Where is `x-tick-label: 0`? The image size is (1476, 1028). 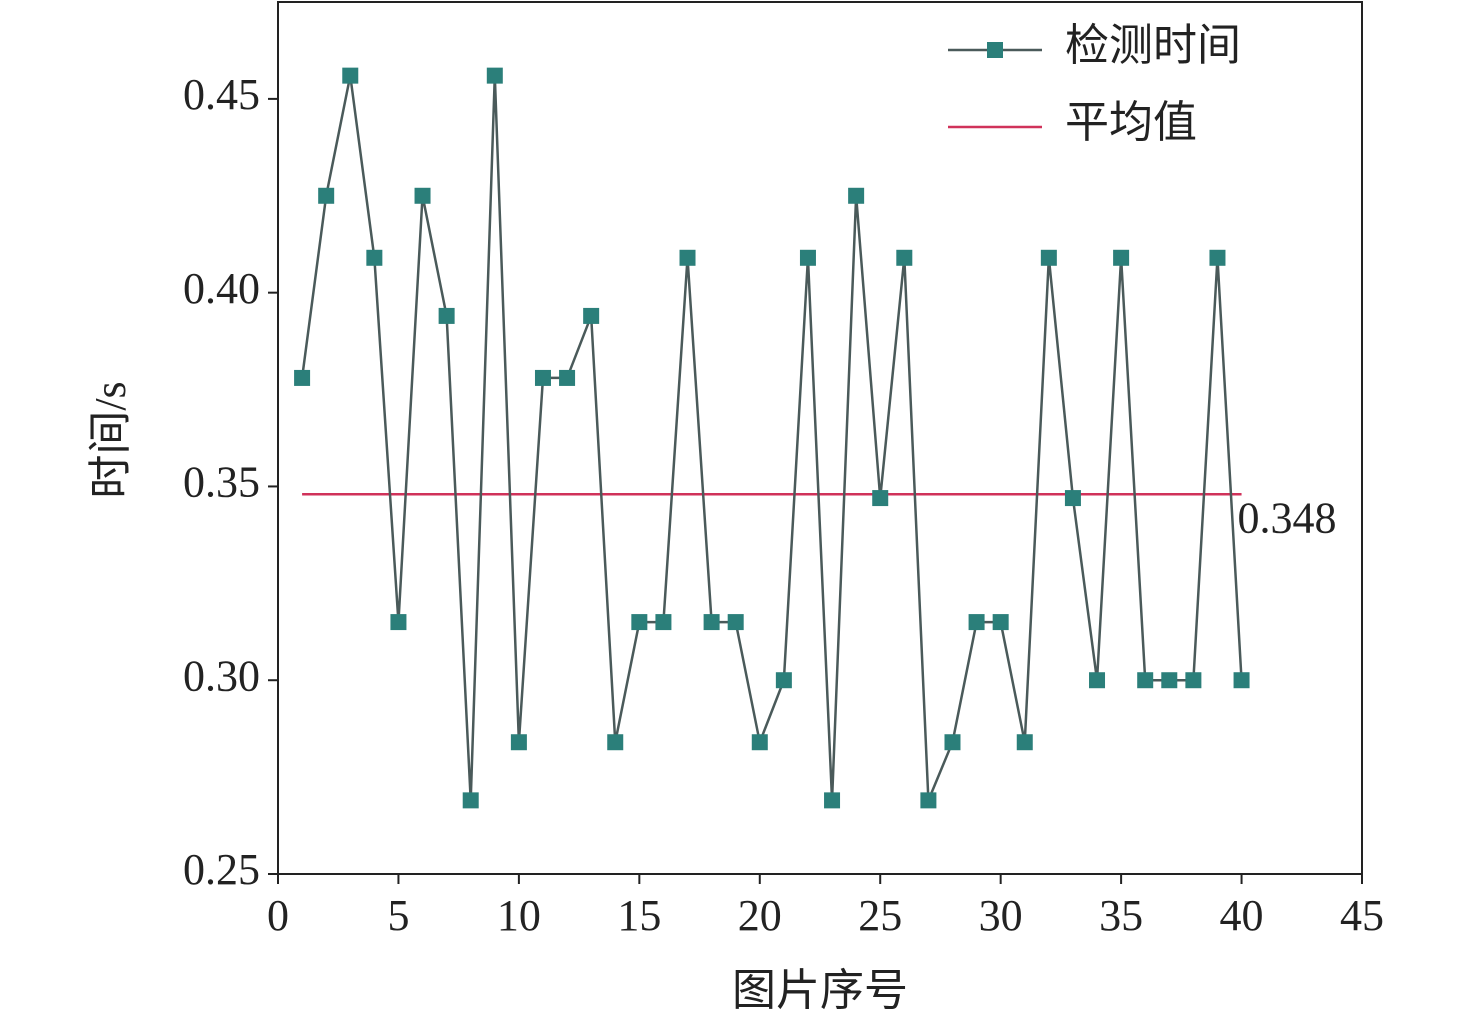
x-tick-label: 0 is located at coordinates (278, 915).